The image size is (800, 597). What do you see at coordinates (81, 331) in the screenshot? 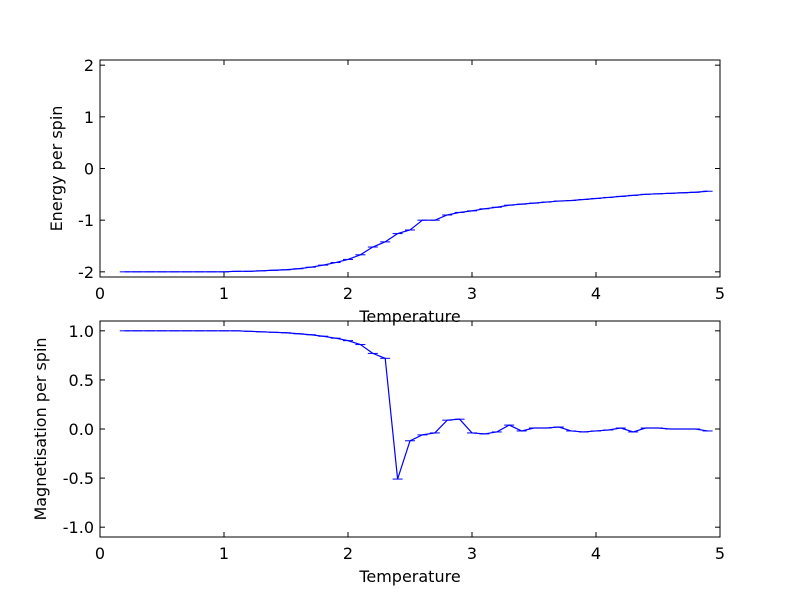
I see `y-tick-label: 1.0` at bounding box center [81, 331].